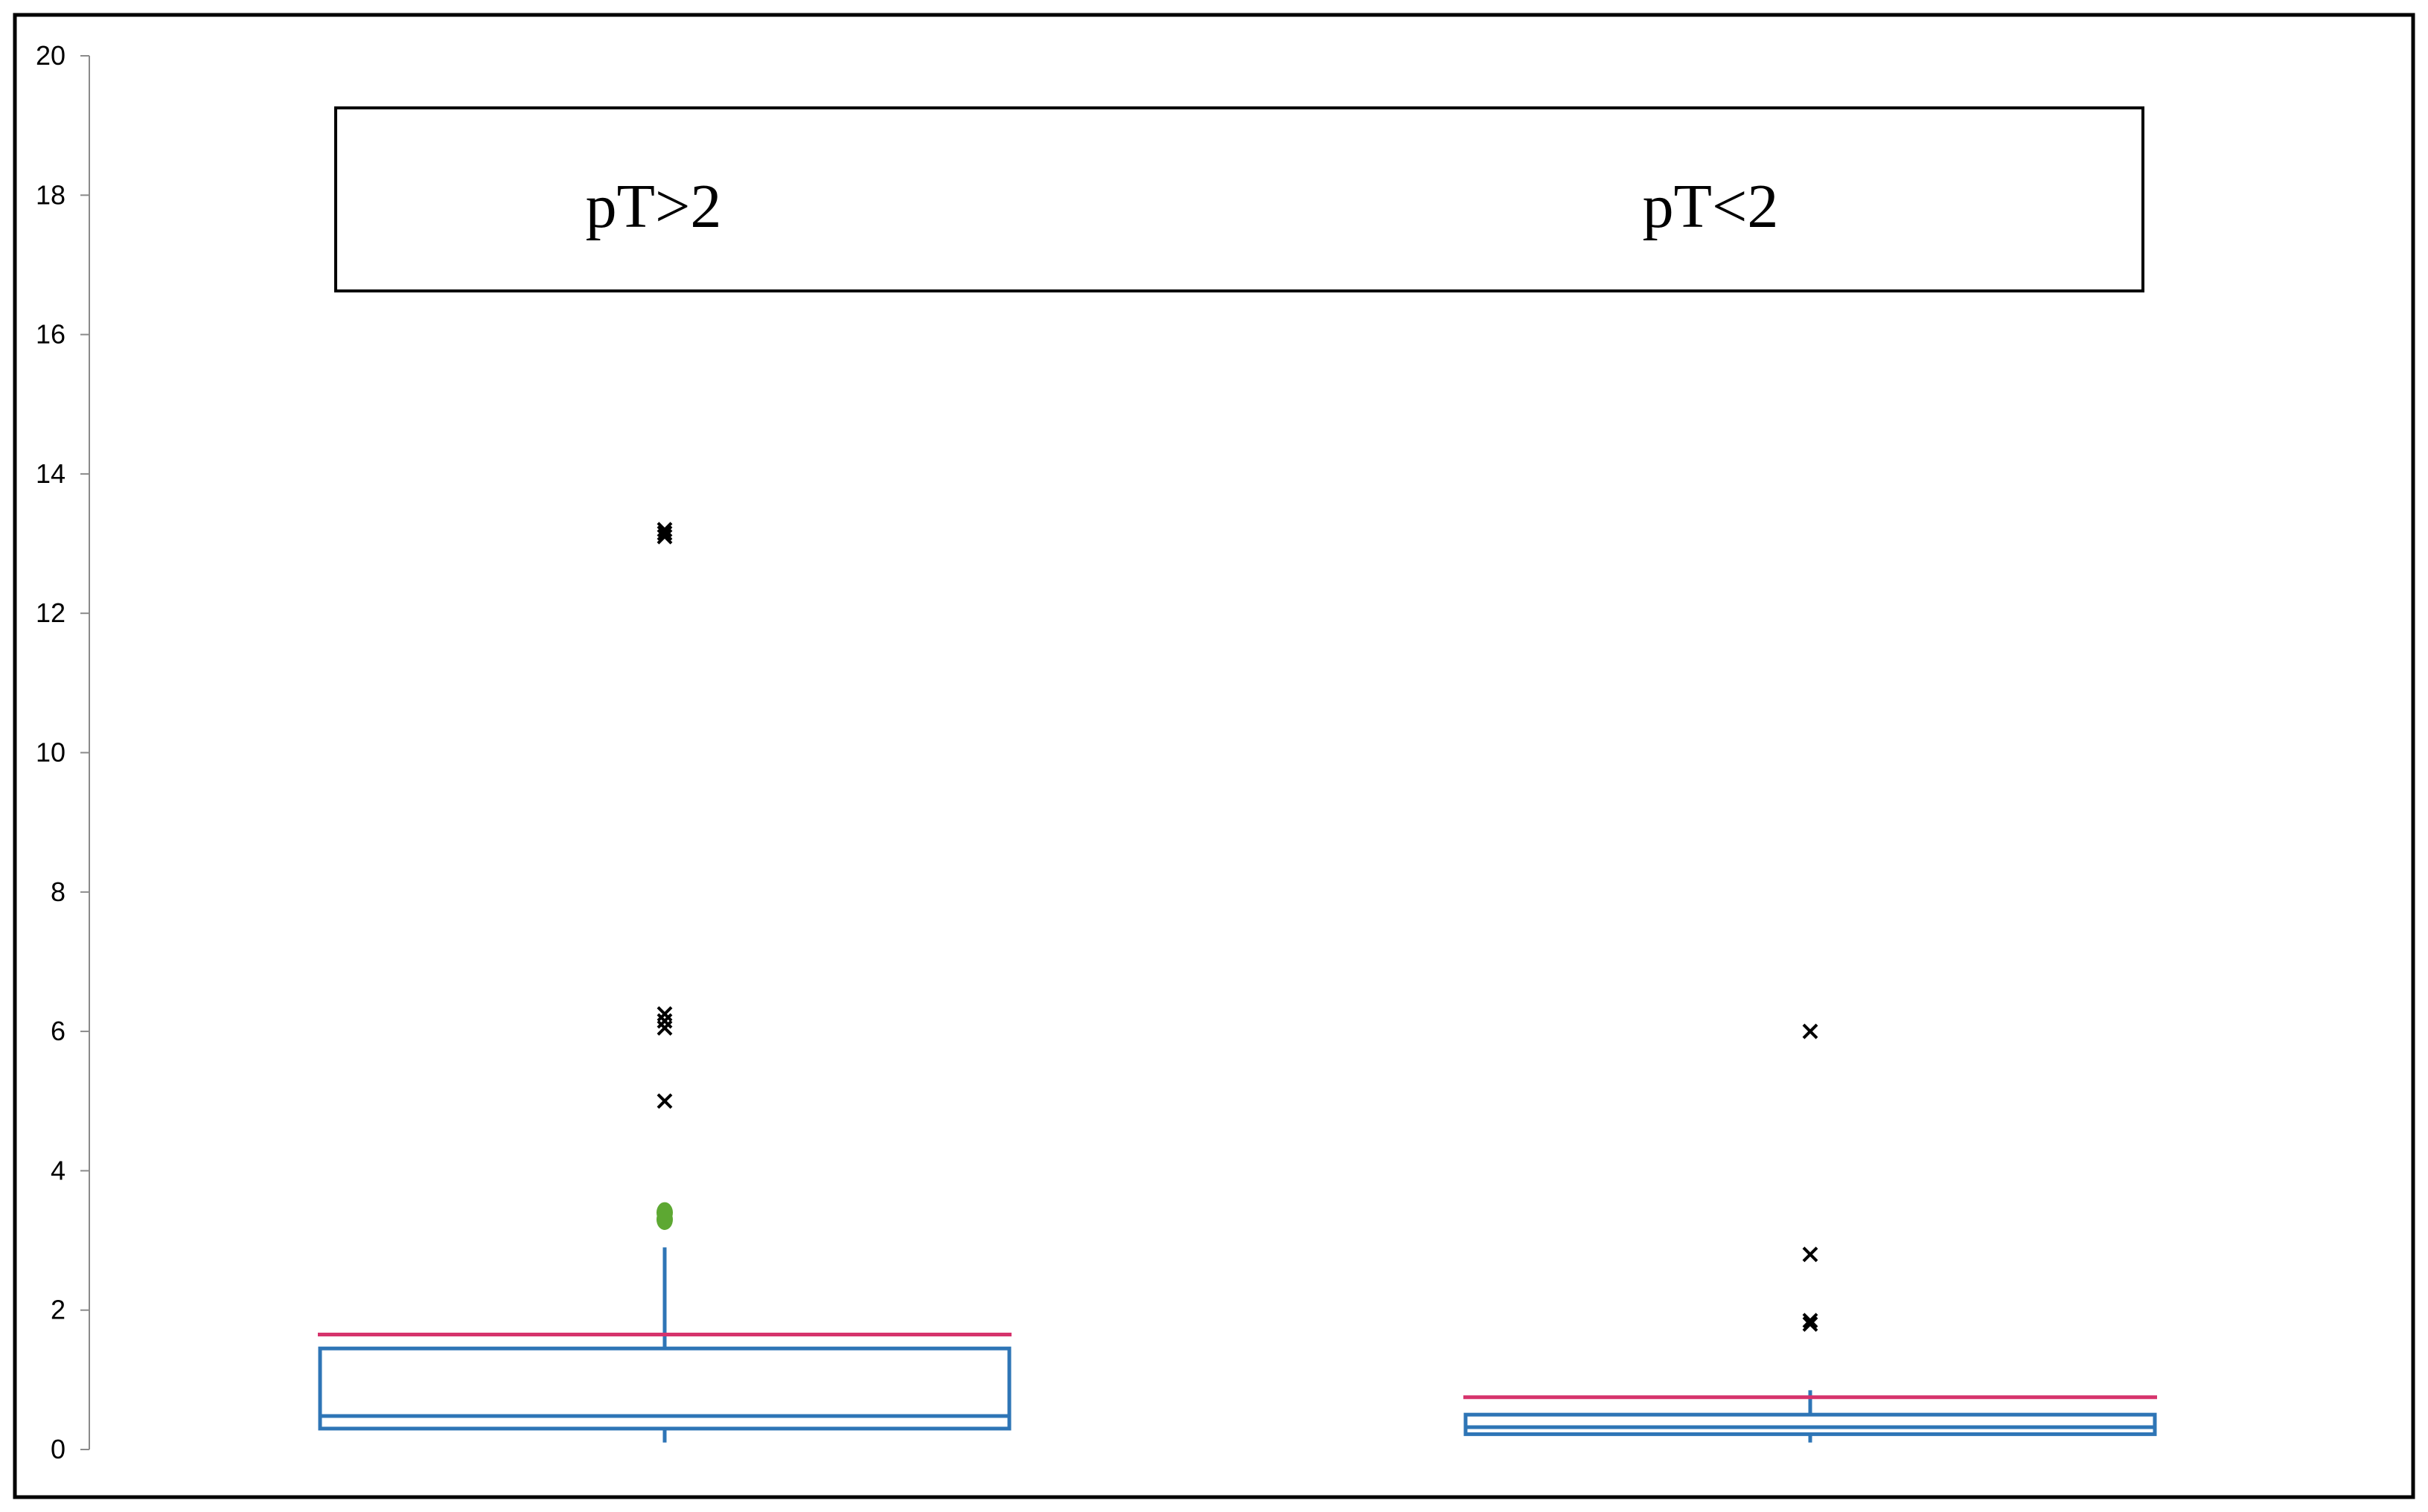 The width and height of the screenshot is (2428, 1512). I want to click on y-tick-label: 2, so click(58, 1310).